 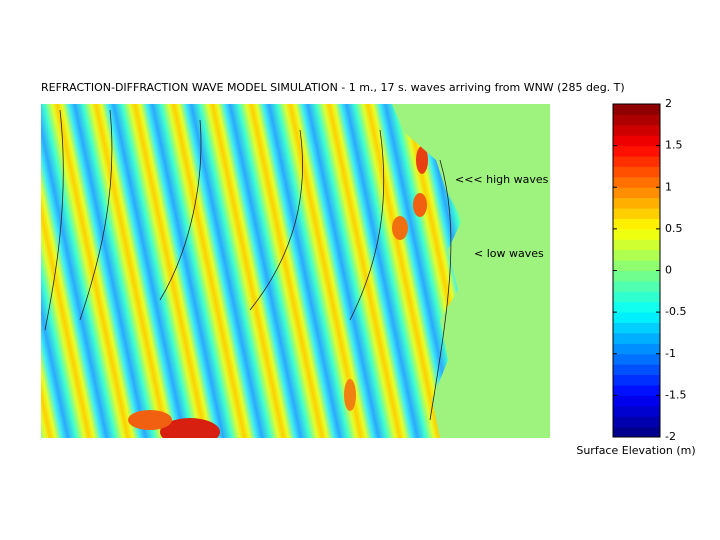 What do you see at coordinates (674, 228) in the screenshot?
I see `colorbar-tick-label: 0.5` at bounding box center [674, 228].